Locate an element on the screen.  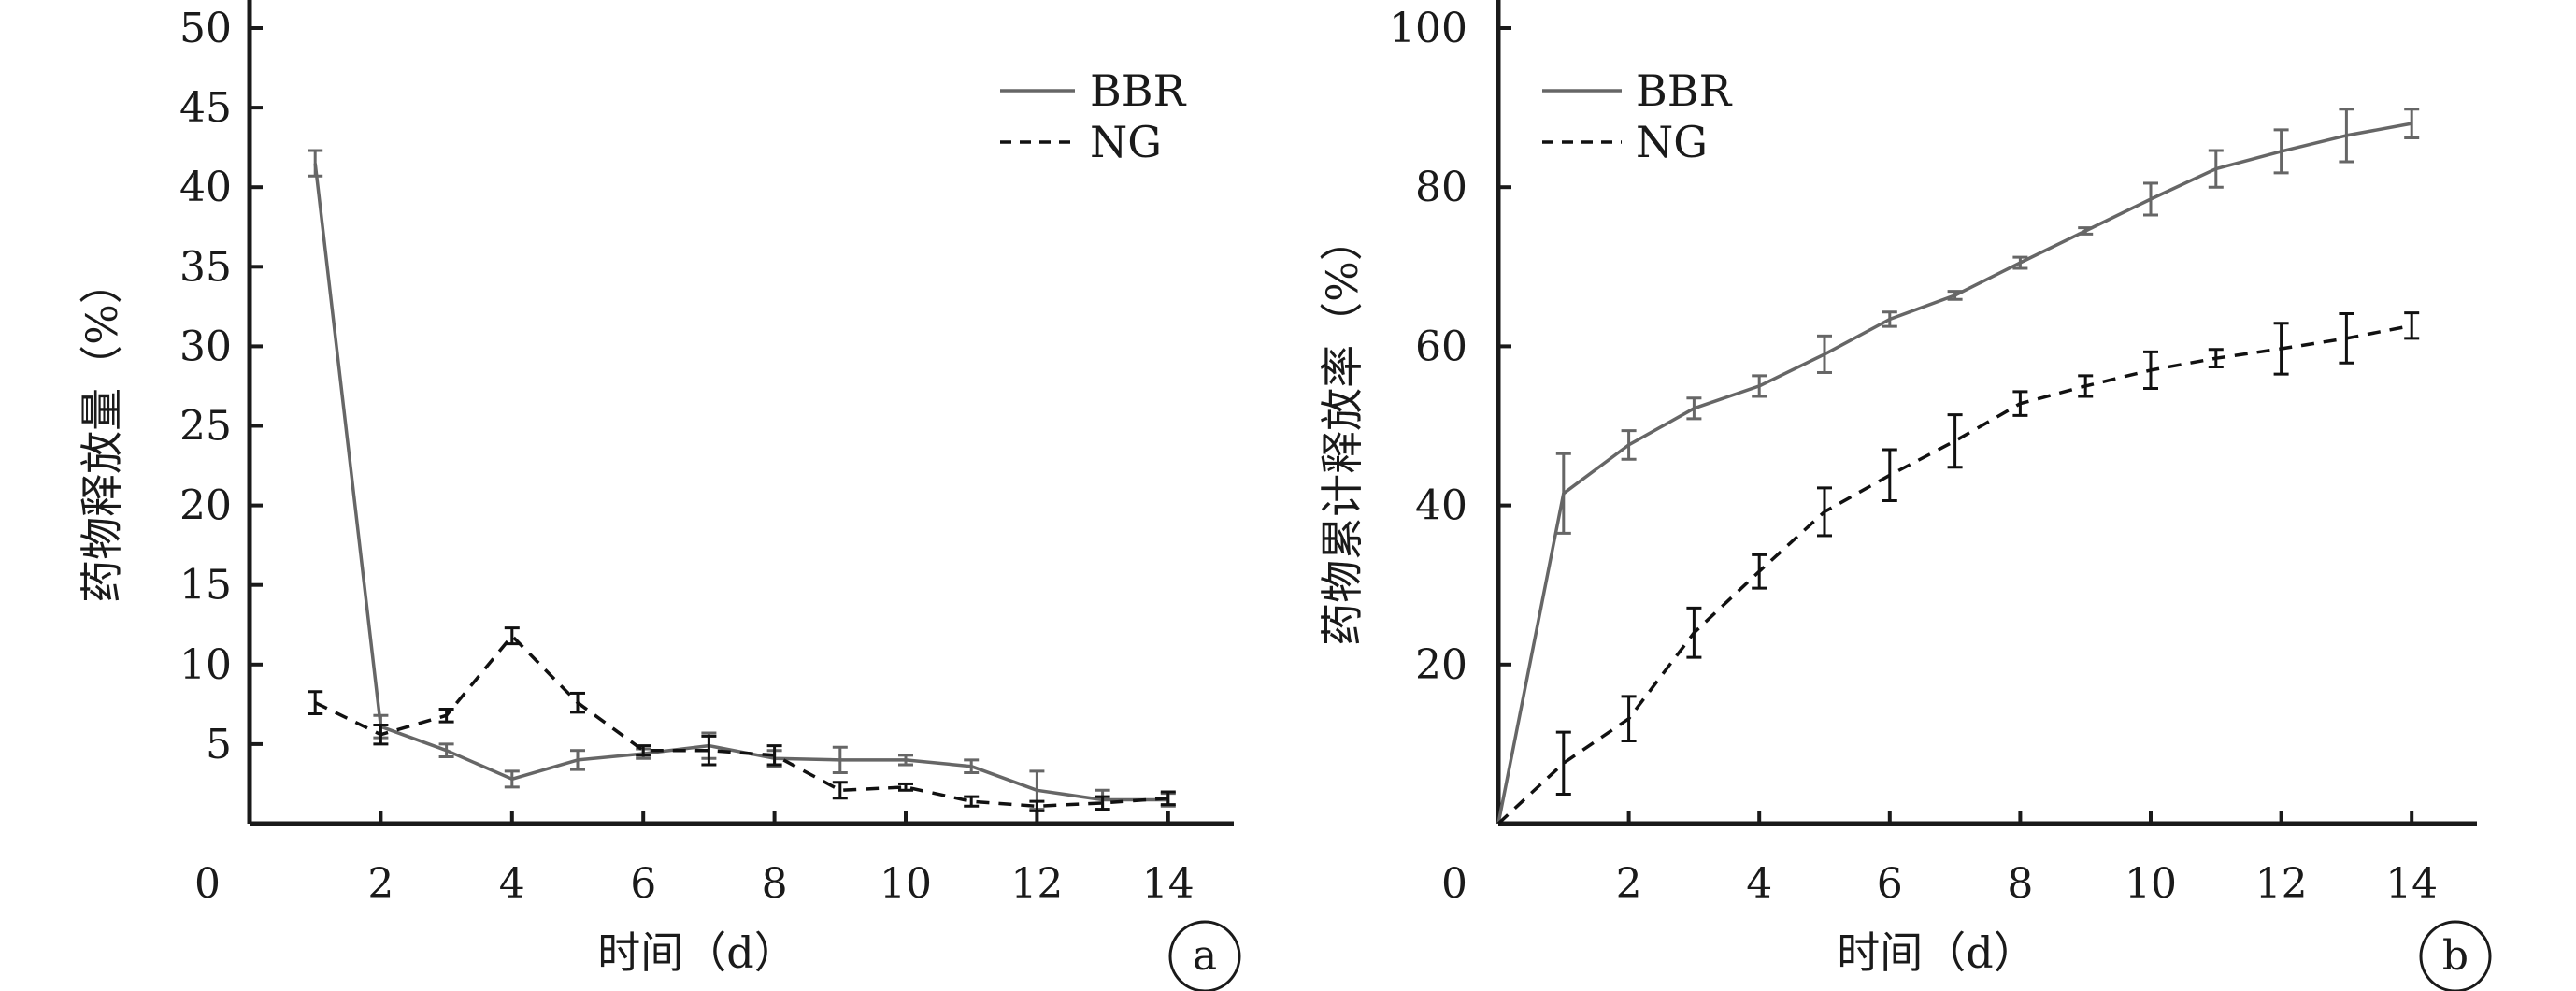
y-tick-label: 25 is located at coordinates (205, 427).